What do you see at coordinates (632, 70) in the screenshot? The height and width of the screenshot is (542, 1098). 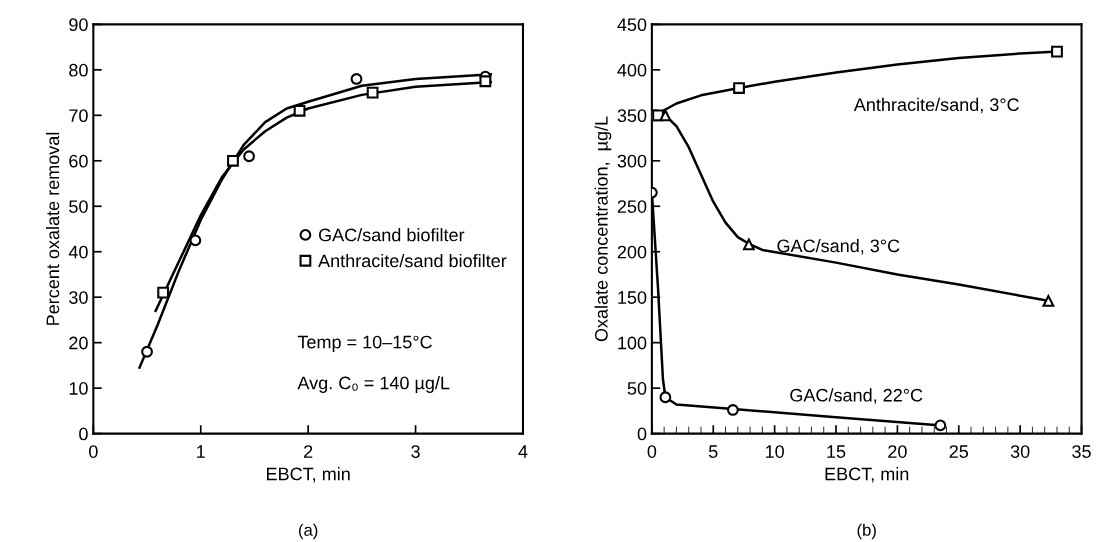 I see `y-tick-label: 400` at bounding box center [632, 70].